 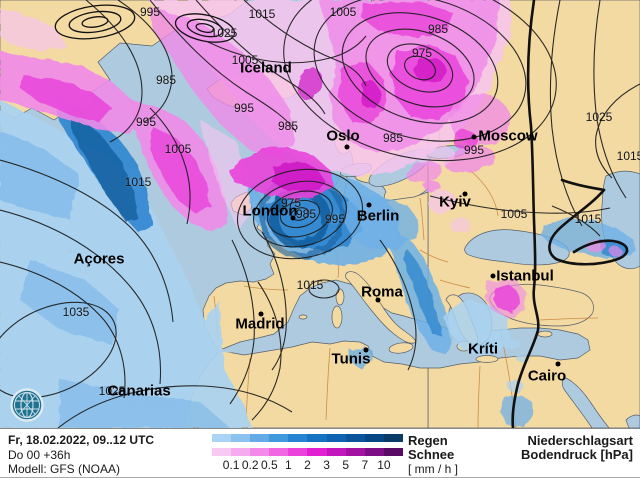 I want to click on scale-value: 2, so click(x=307, y=465).